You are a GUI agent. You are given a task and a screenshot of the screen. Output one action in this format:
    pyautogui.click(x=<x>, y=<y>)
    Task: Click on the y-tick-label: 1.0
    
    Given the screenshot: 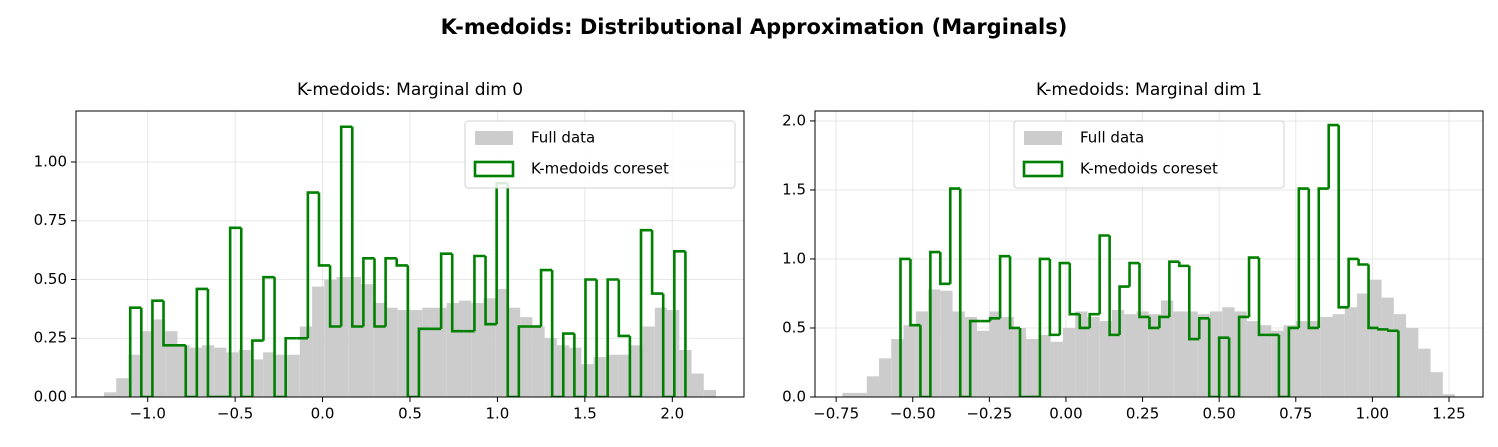 What is the action you would take?
    pyautogui.click(x=794, y=258)
    